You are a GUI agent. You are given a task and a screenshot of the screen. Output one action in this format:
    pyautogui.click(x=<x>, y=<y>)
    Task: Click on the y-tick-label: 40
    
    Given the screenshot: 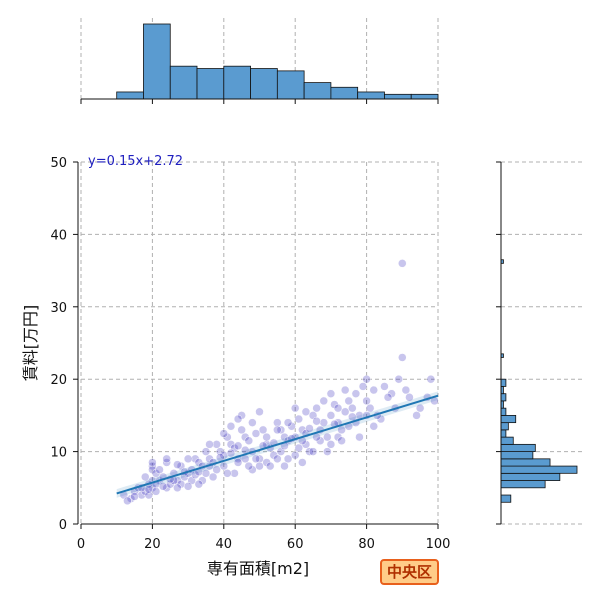 What is the action you would take?
    pyautogui.click(x=58, y=235)
    